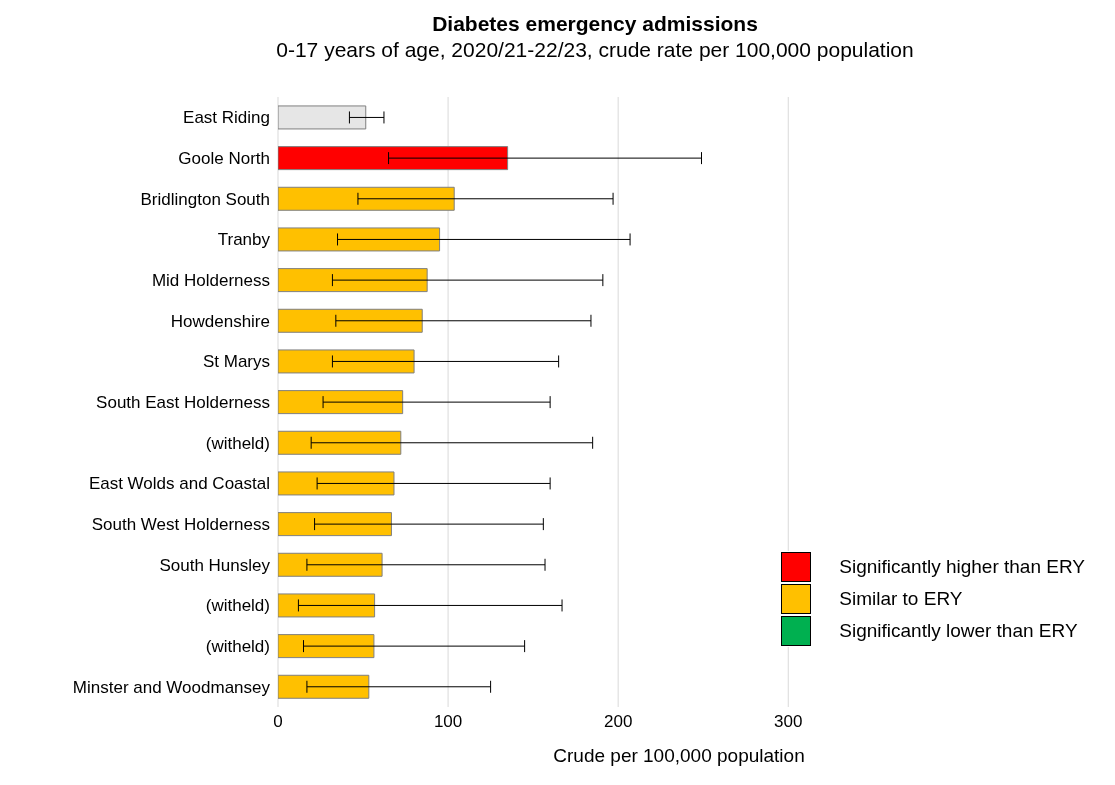  Describe the element at coordinates (224, 159) in the screenshot. I see `y-tick-label: Goole North` at that location.